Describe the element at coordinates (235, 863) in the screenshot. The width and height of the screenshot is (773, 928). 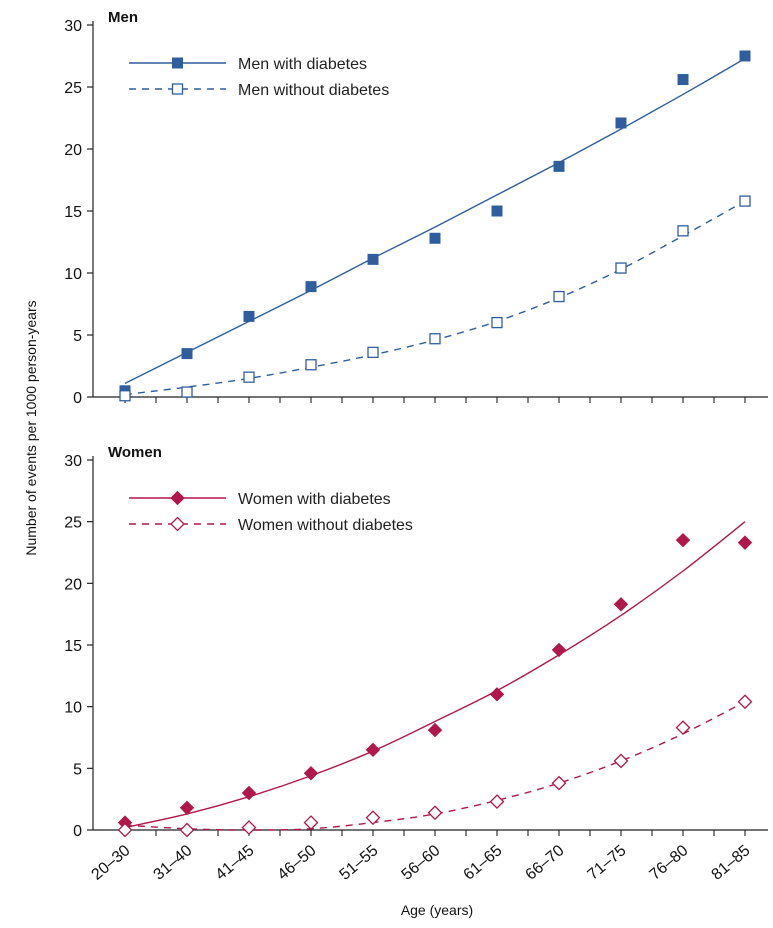
I see `x-tick-label: 41–45` at that location.